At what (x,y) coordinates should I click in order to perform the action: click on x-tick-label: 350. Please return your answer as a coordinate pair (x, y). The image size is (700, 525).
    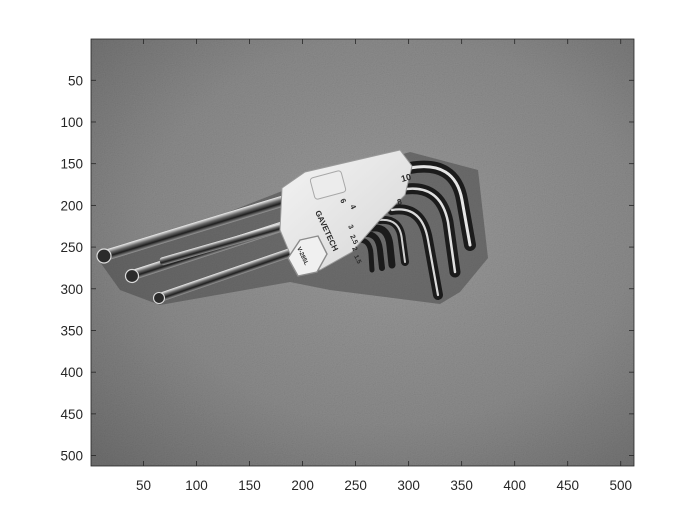
    Looking at the image, I should click on (461, 485).